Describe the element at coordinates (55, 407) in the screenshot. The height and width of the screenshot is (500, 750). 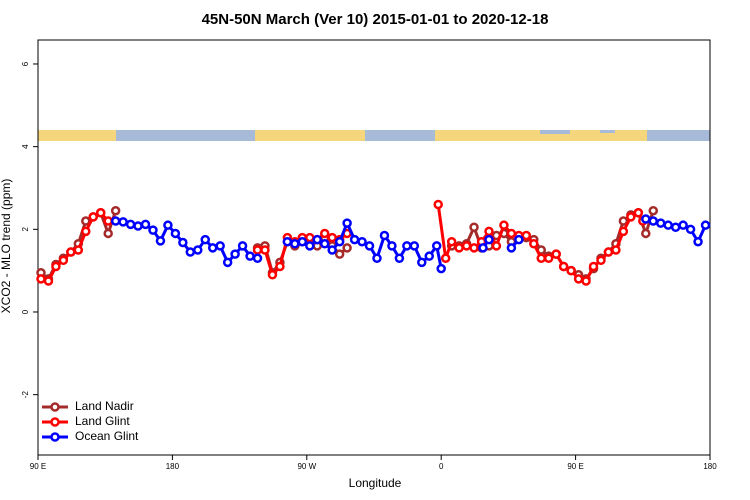
I see `legend-marker` at that location.